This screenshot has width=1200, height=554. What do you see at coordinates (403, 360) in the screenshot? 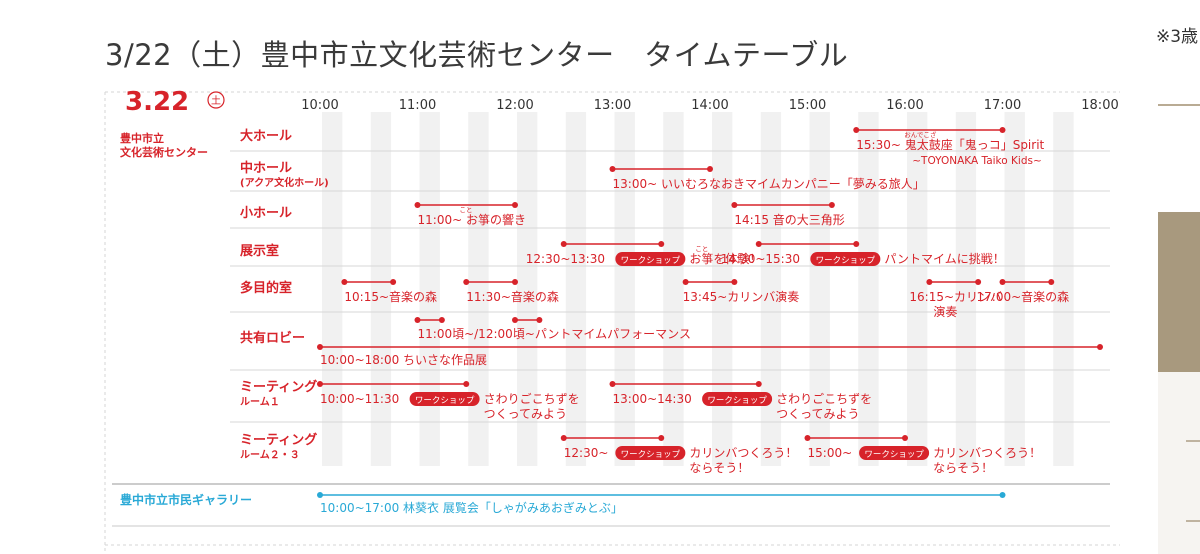
I see `event-label: 10:00~18:00 ちいさな作品展` at bounding box center [403, 360].